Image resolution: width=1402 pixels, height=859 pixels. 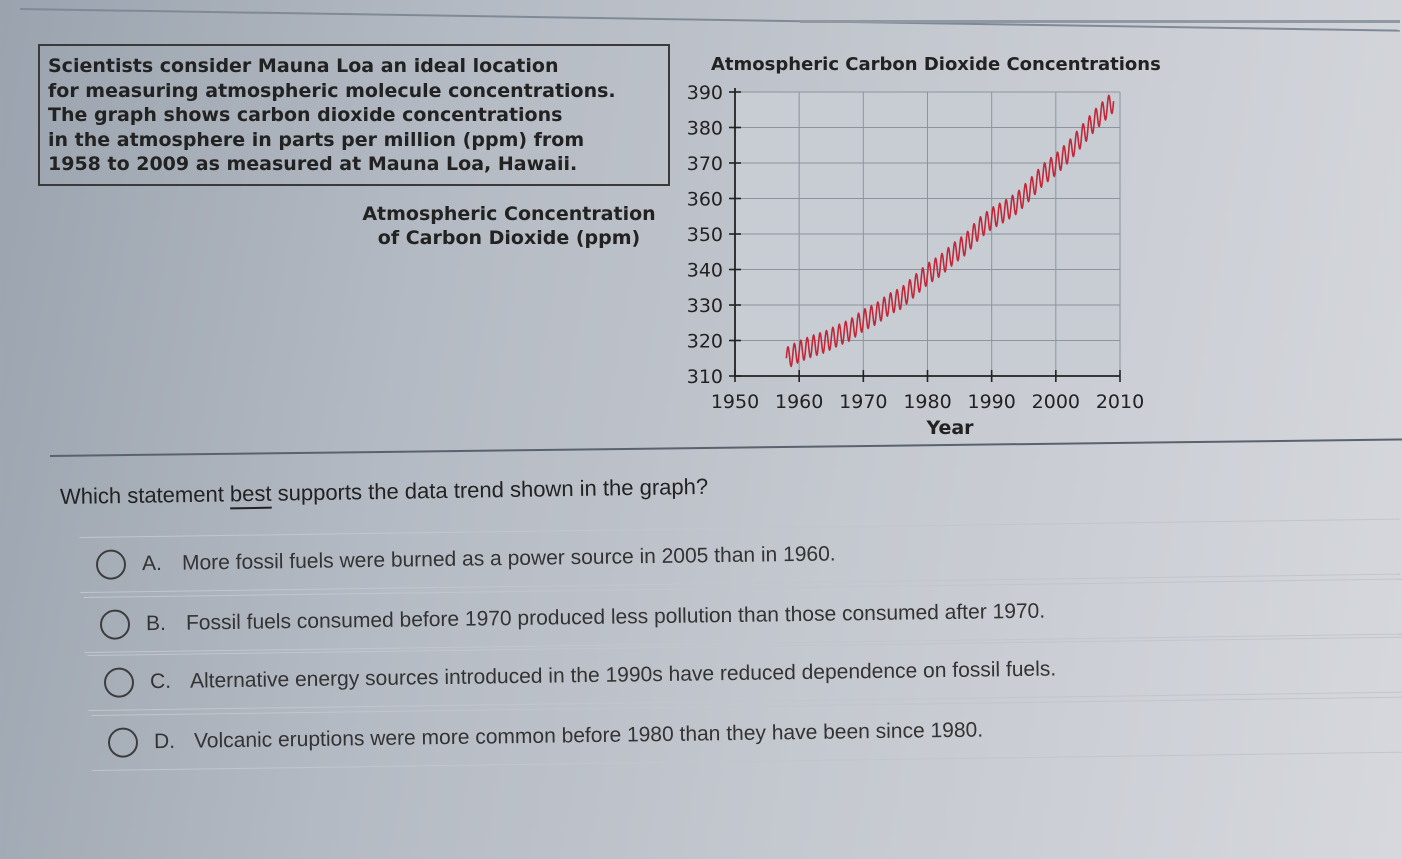 I want to click on y-tick-label: 320, so click(x=705, y=342).